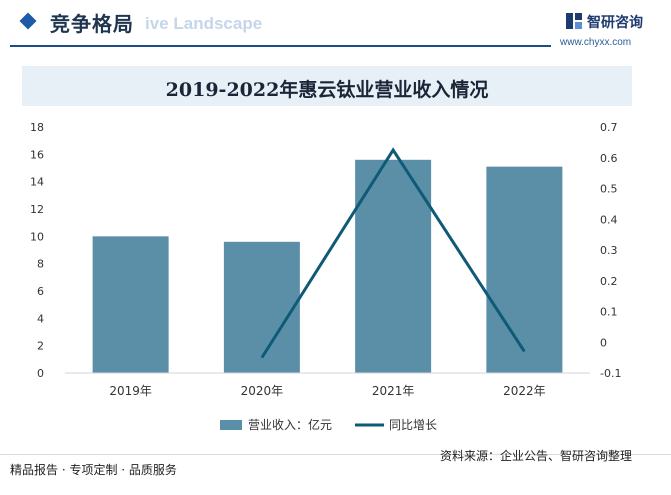  What do you see at coordinates (393, 391) in the screenshot?
I see `x-tick-label: 2021年` at bounding box center [393, 391].